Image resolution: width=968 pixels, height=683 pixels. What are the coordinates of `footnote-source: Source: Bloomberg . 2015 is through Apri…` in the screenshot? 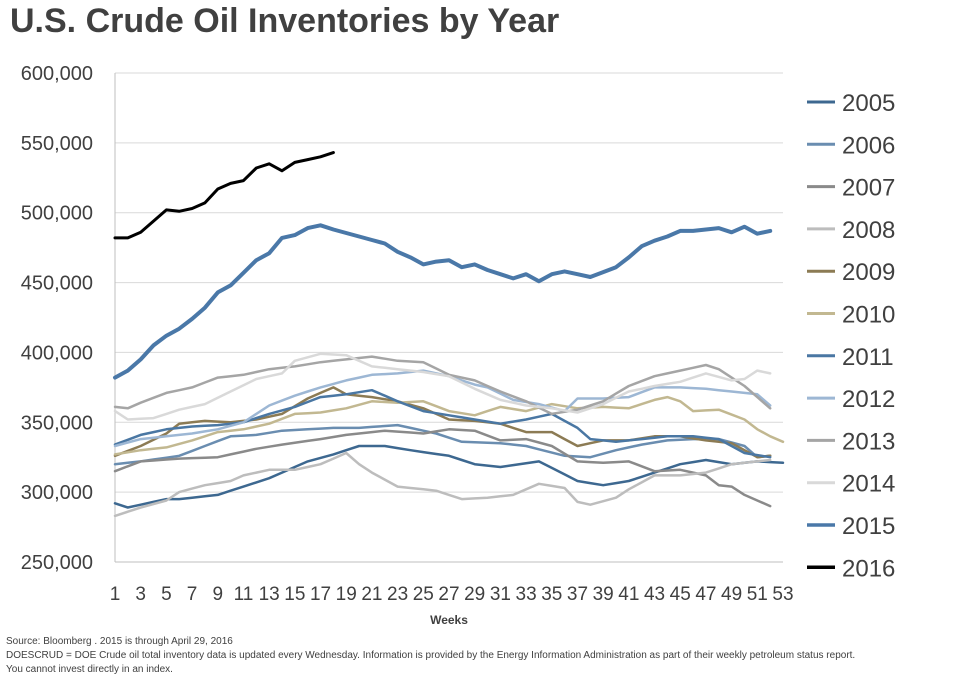 It's located at (119, 641).